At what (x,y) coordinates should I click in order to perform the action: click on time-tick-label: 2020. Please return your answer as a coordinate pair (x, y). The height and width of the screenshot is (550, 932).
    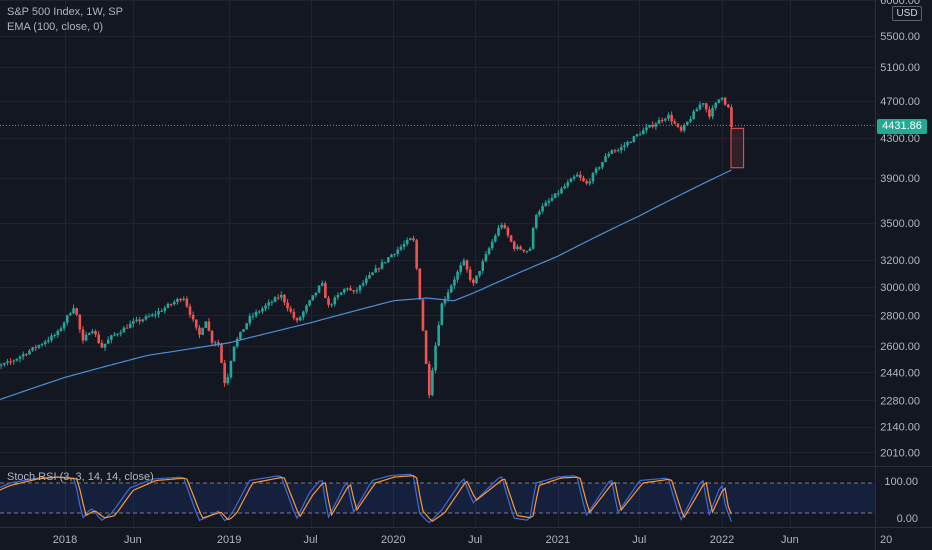
    Looking at the image, I should click on (393, 540).